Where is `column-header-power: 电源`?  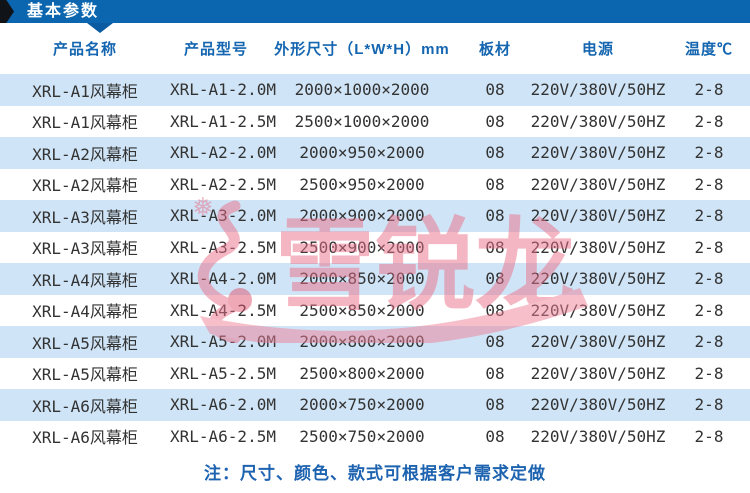 column-header-power: 电源 is located at coordinates (597, 49).